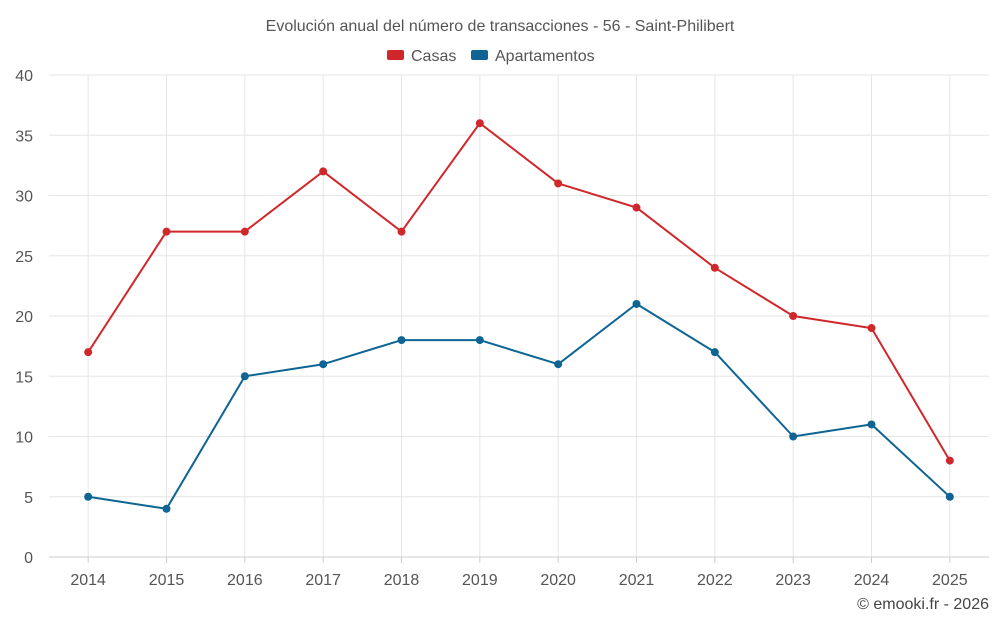 The image size is (1000, 625). Describe the element at coordinates (479, 123) in the screenshot. I see `data-point-casas-2019` at that location.